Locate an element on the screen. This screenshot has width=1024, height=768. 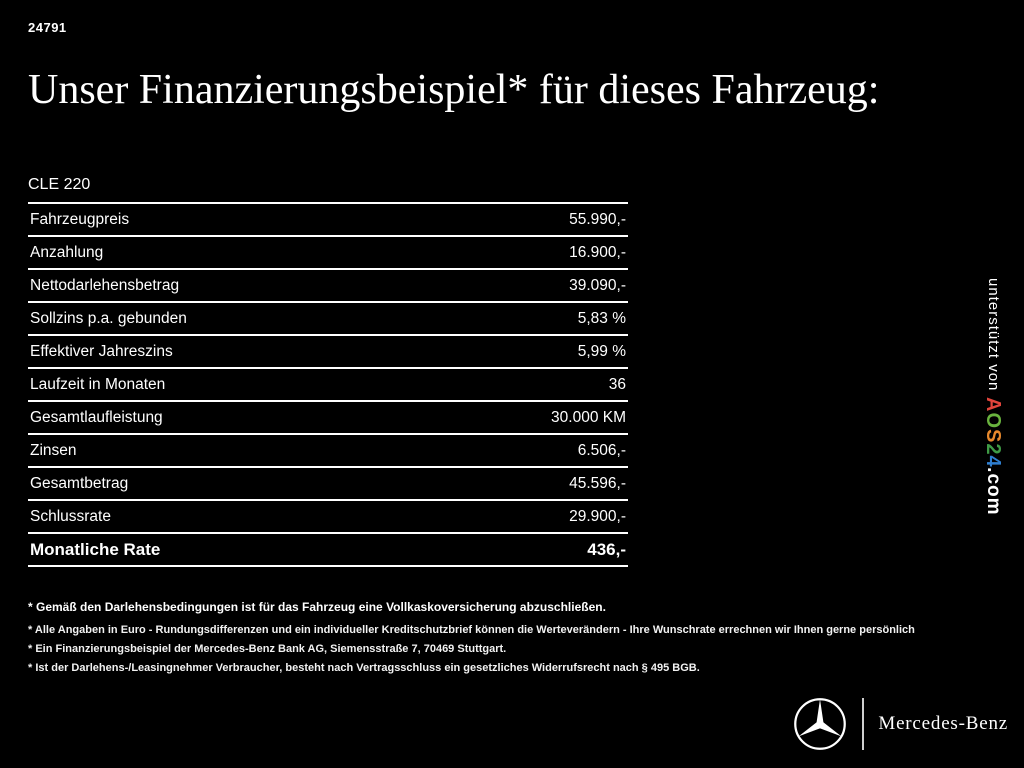
aos24-letter: 2 is located at coordinates (993, 449).